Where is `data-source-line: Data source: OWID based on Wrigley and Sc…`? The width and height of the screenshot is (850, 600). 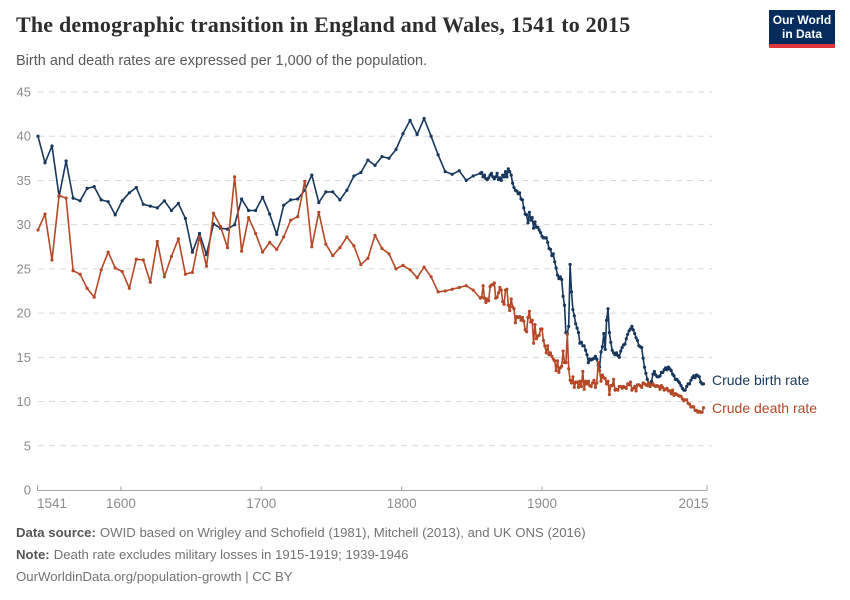 data-source-line: Data source: OWID based on Wrigley and Sc… is located at coordinates (301, 533).